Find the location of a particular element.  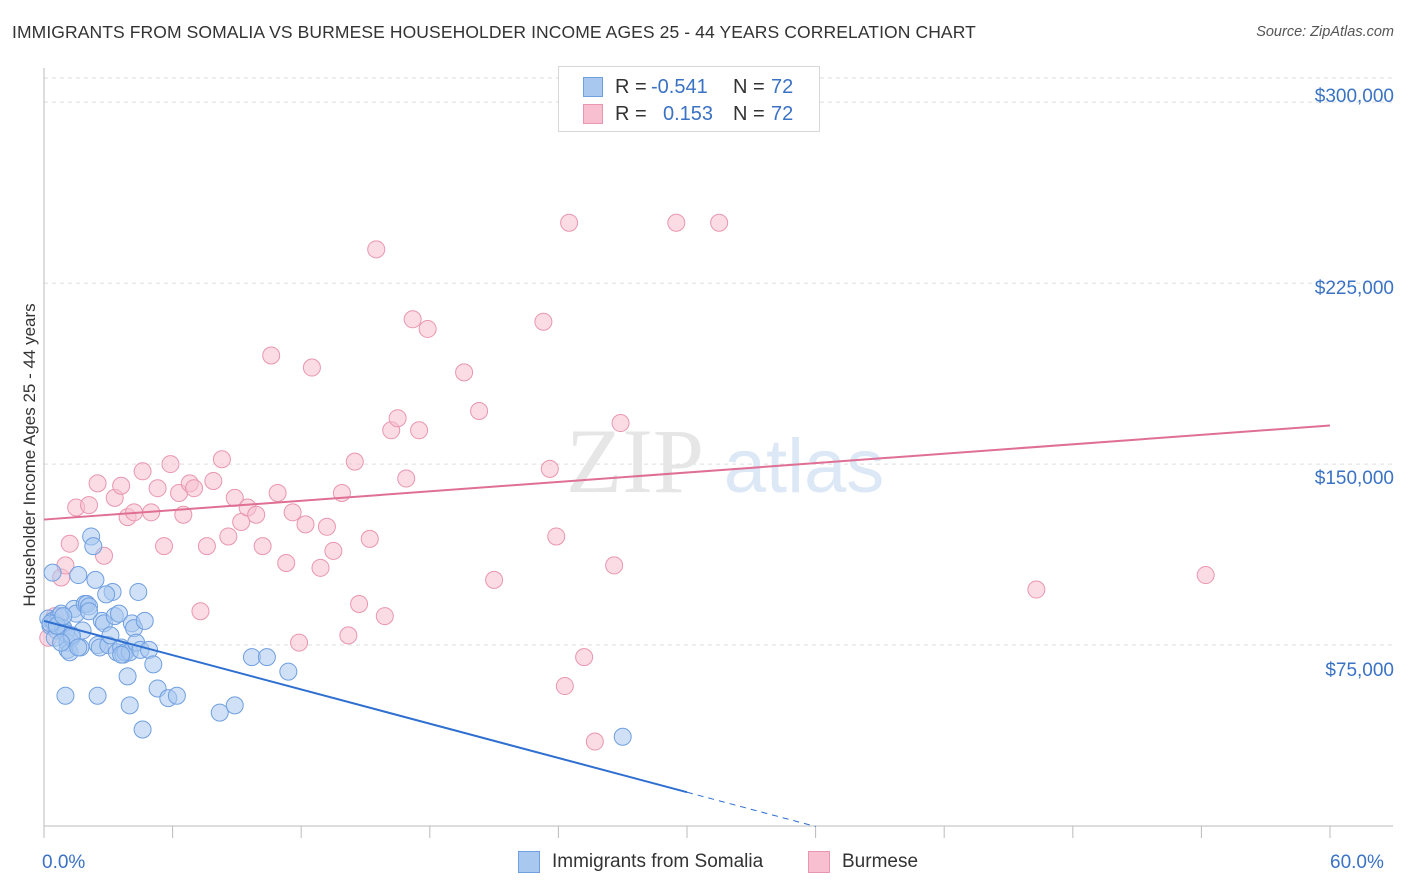

legend-row-burmese: R = 0.153 N = 72 is located at coordinates (688, 114).